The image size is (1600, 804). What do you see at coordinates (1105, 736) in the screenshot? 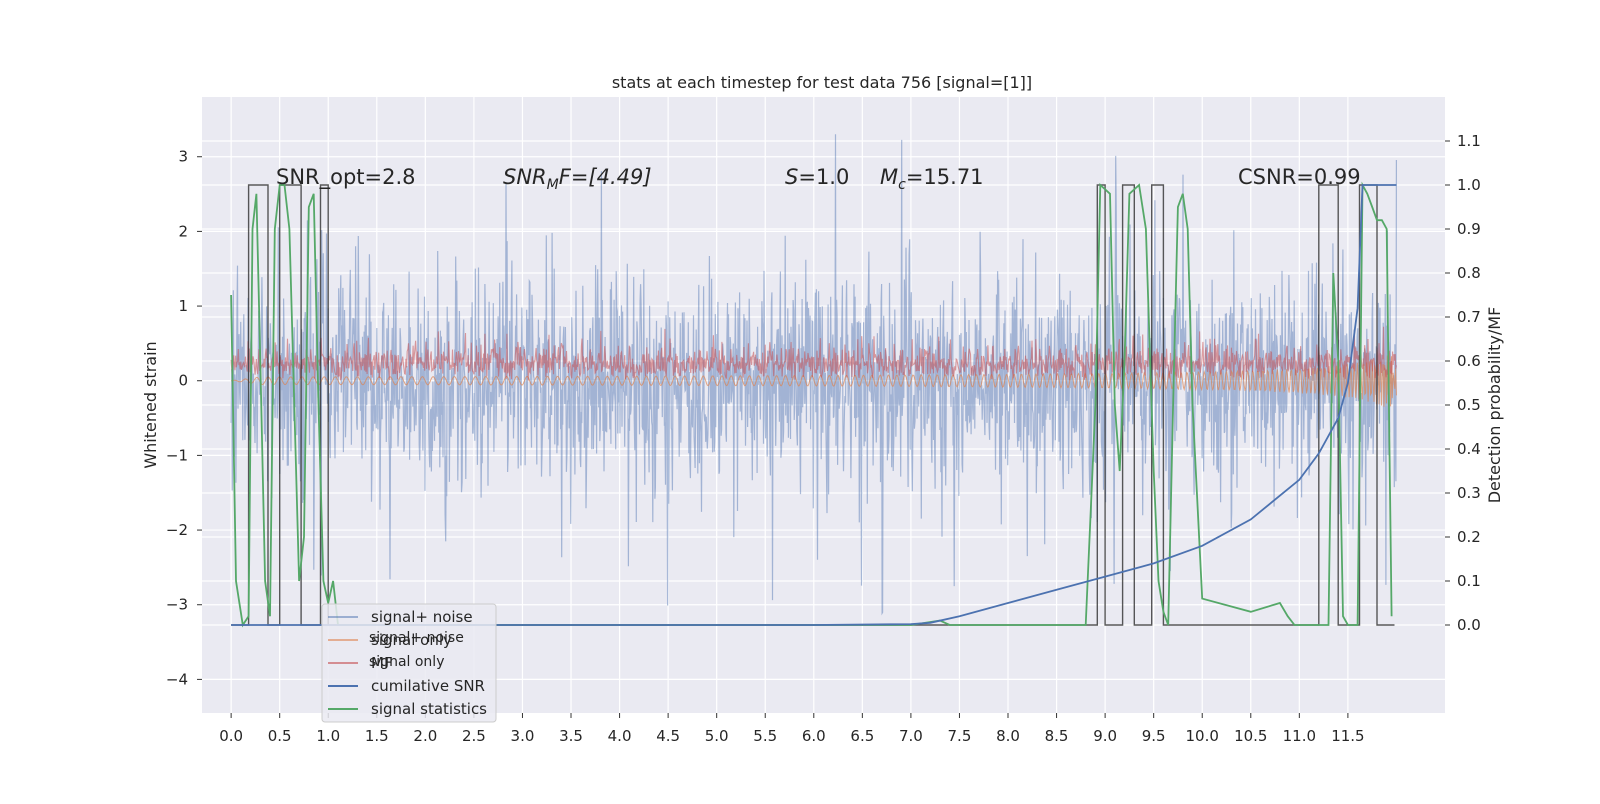
I see `x-tick-label: 9.0` at bounding box center [1105, 736].